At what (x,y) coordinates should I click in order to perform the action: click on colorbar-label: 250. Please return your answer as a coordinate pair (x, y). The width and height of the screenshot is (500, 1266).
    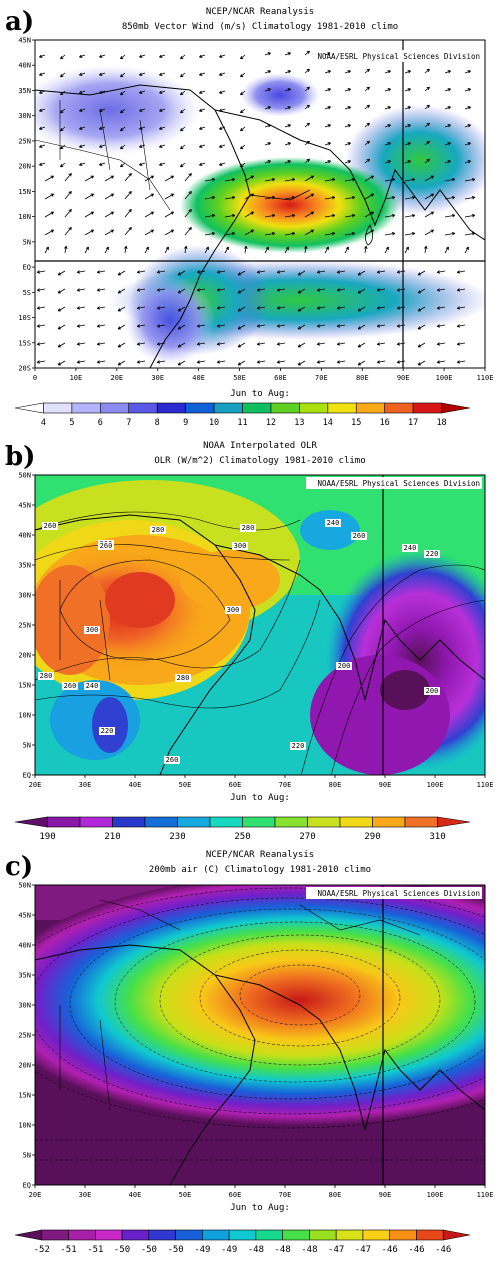
    Looking at the image, I should click on (242, 837).